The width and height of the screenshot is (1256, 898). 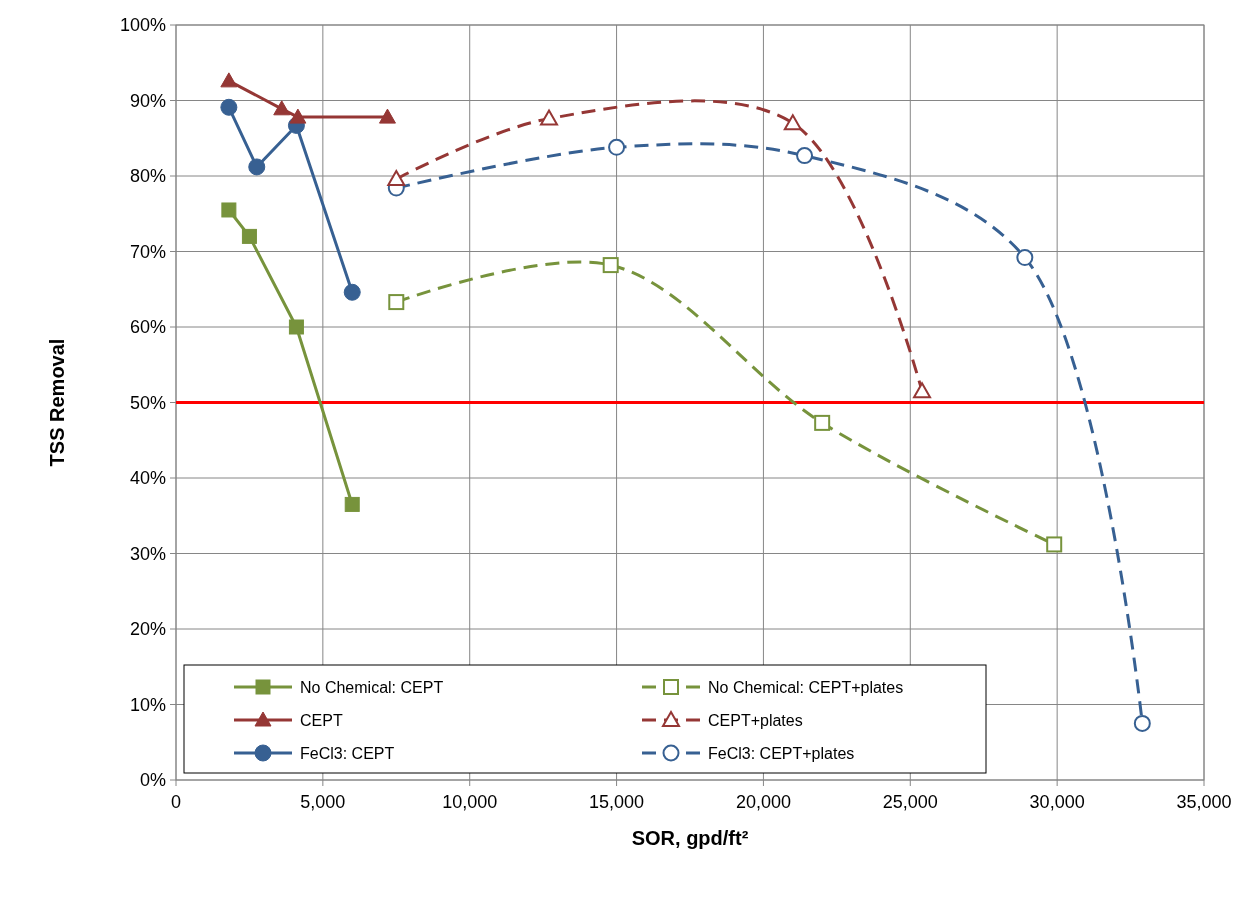 I want to click on legend-label: No Chemical: CEPT+plates, so click(x=806, y=687).